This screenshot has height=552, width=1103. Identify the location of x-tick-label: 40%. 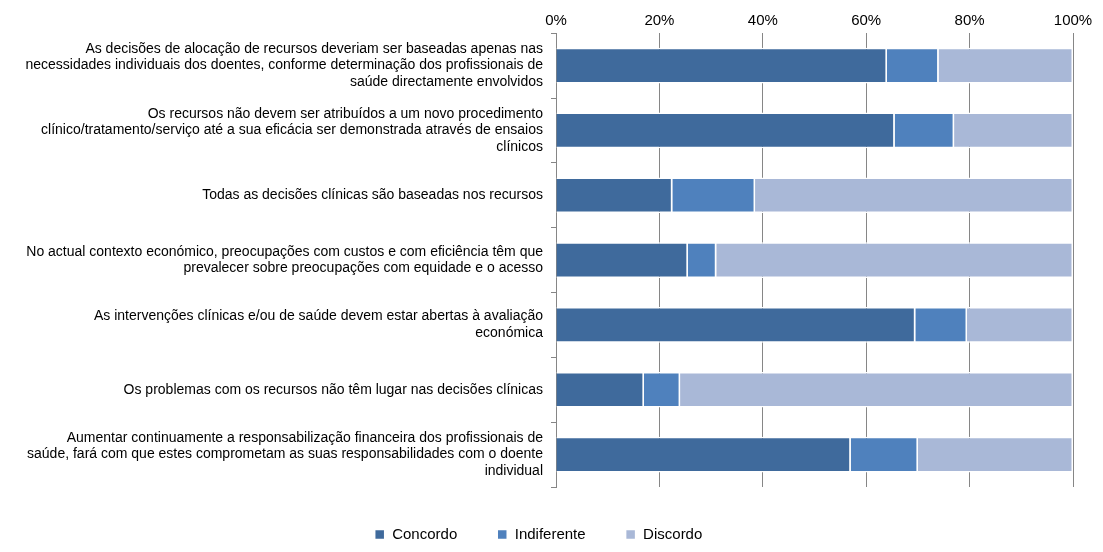
(762, 20).